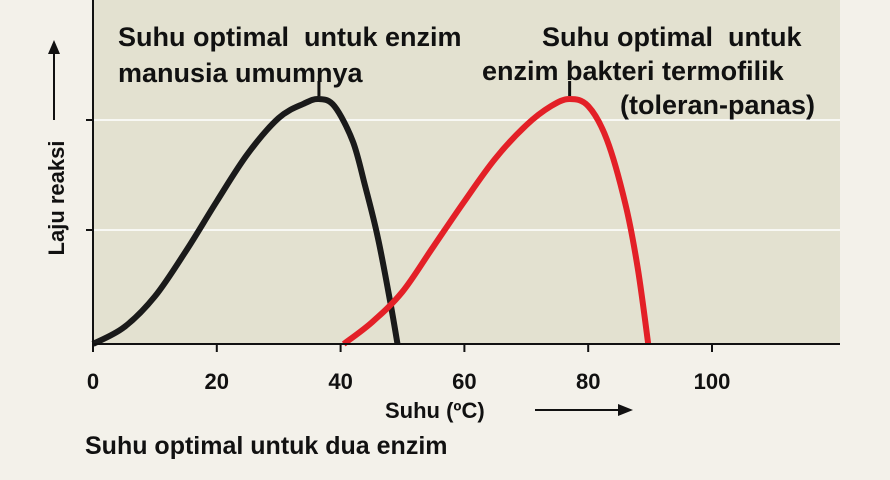  I want to click on annotation-2-line-3: (toleran-panas), so click(717, 105).